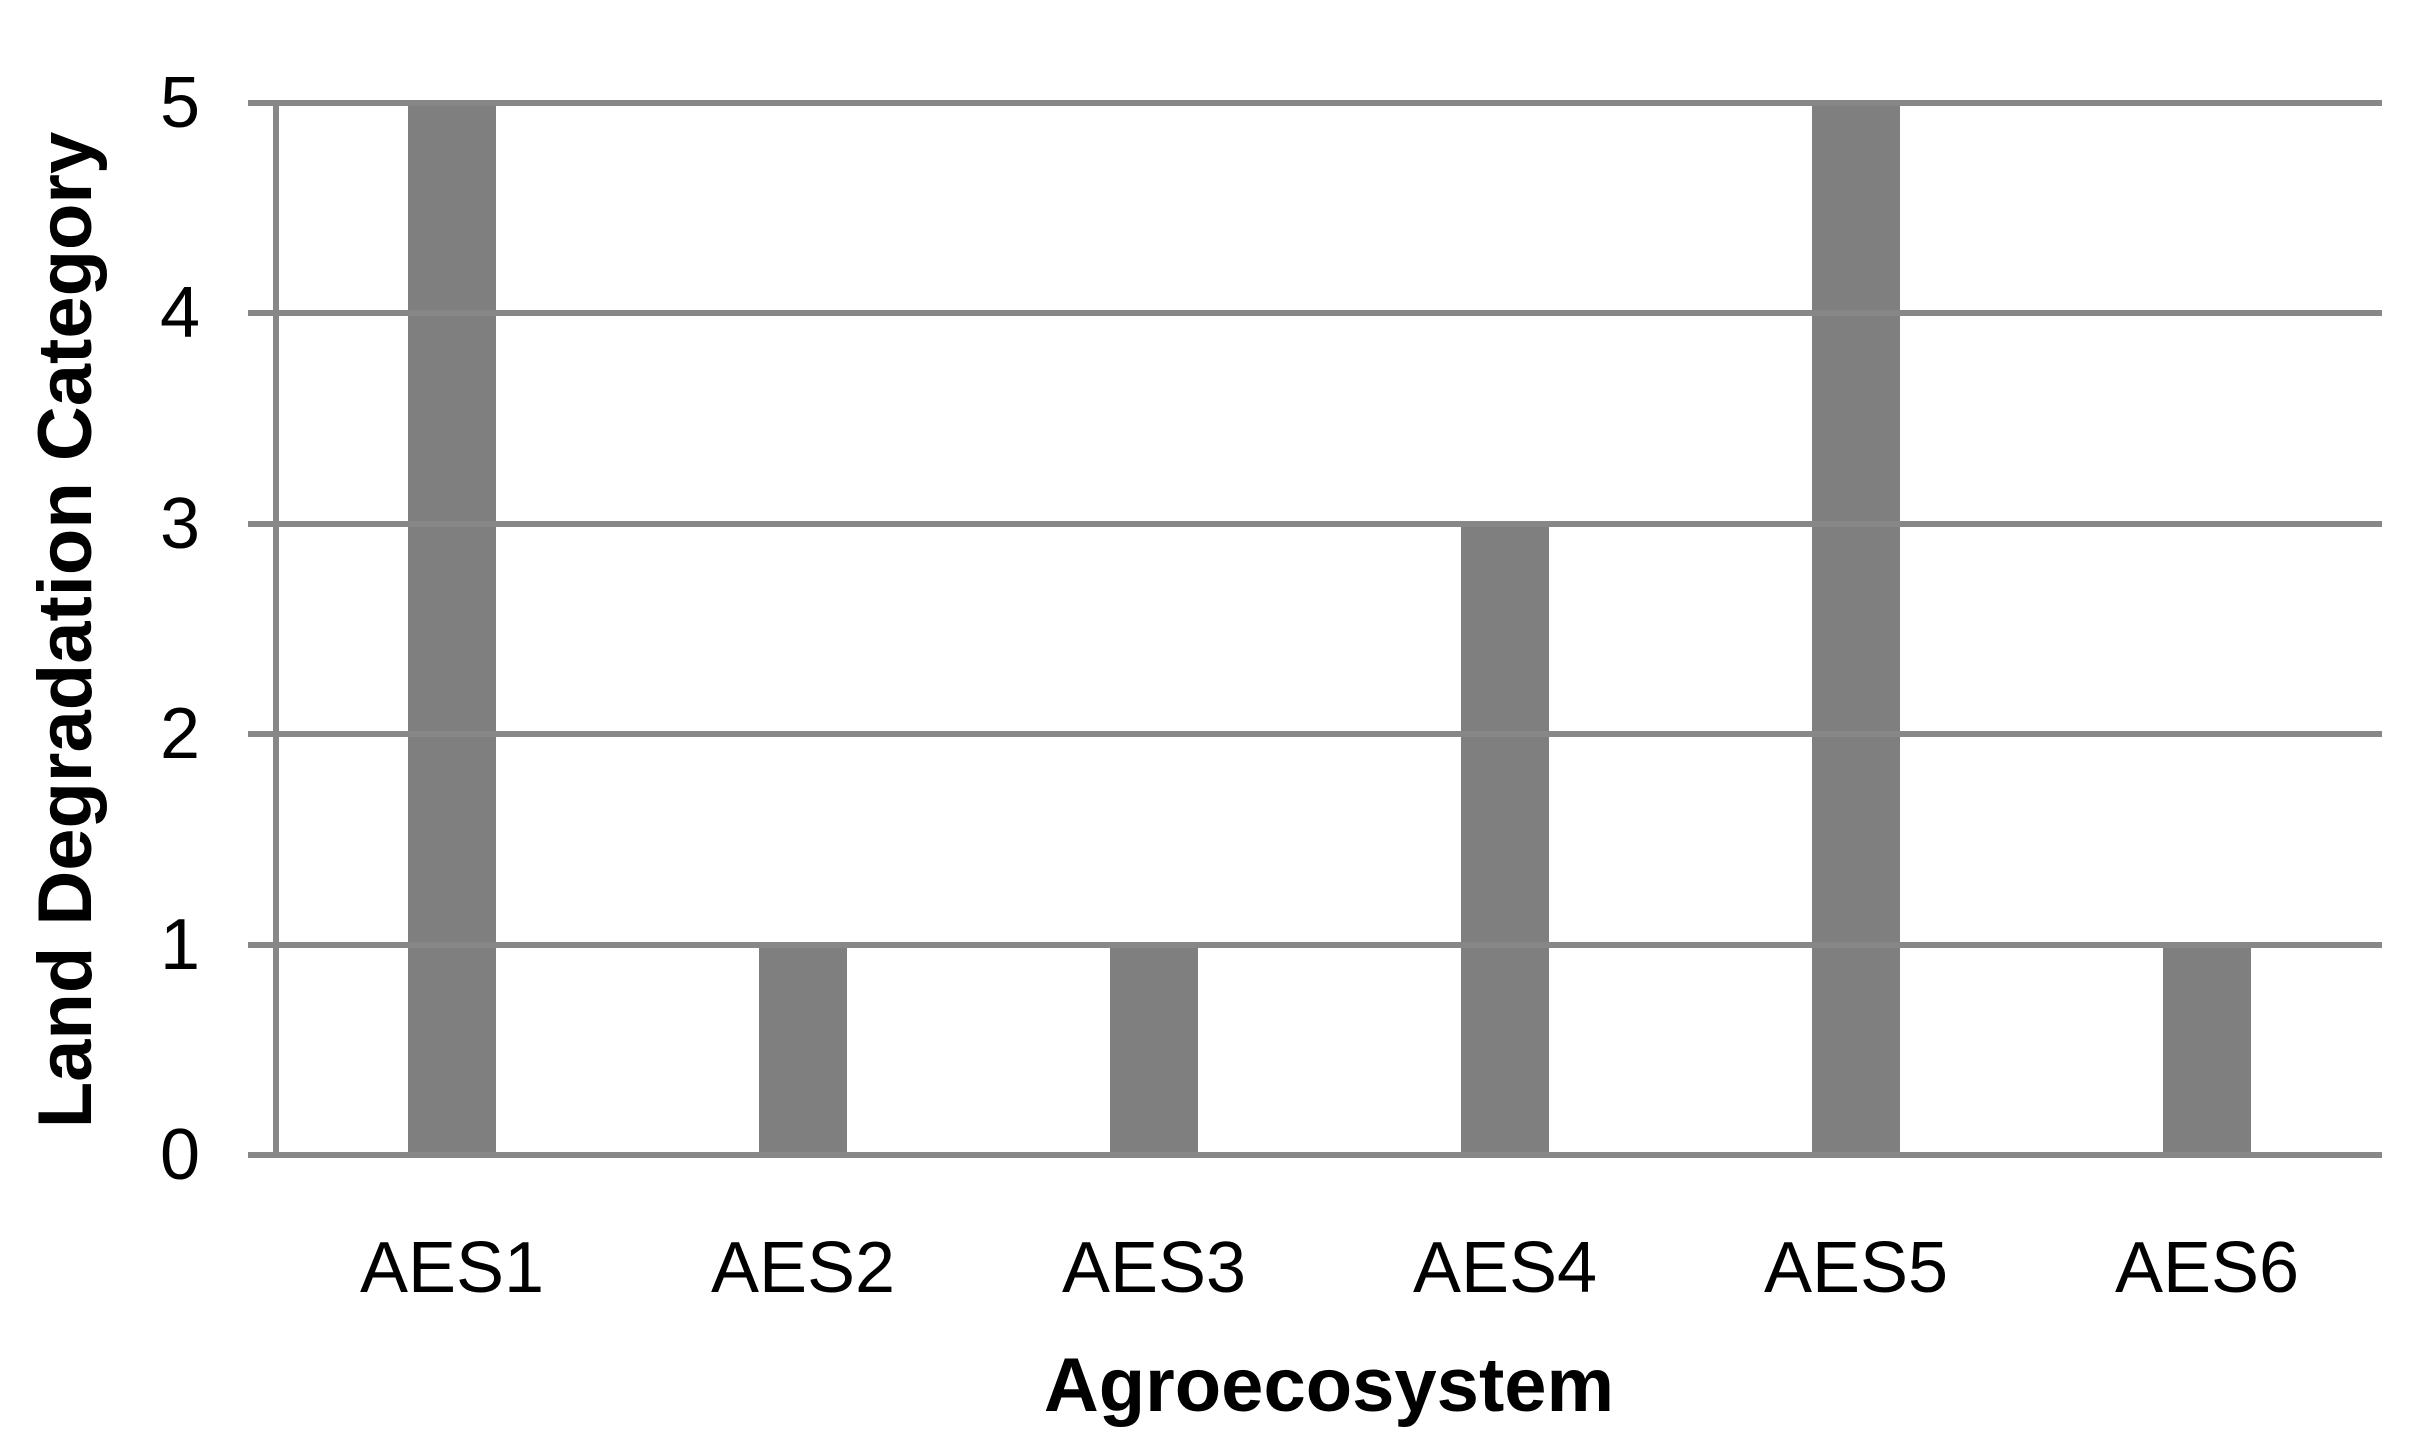  Describe the element at coordinates (452, 630) in the screenshot. I see `bar-aes1` at that location.